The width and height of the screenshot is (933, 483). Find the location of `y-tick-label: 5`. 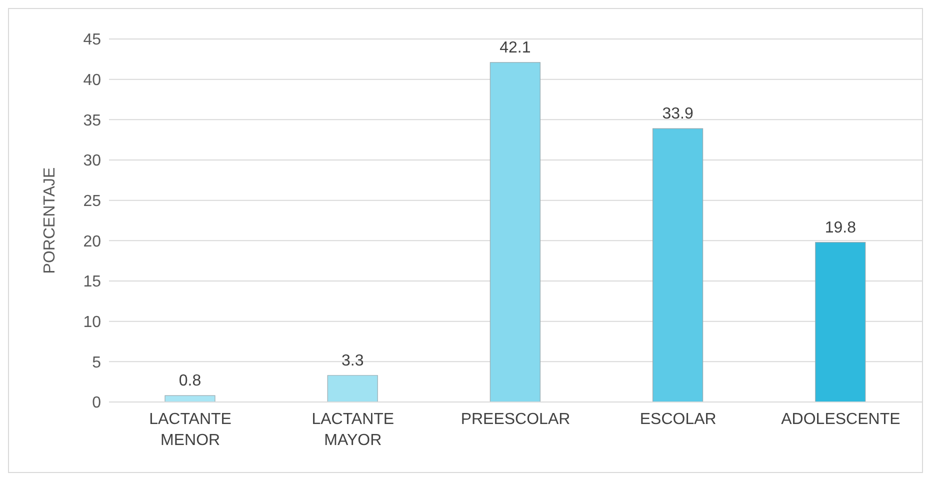

y-tick-label: 5 is located at coordinates (97, 363).